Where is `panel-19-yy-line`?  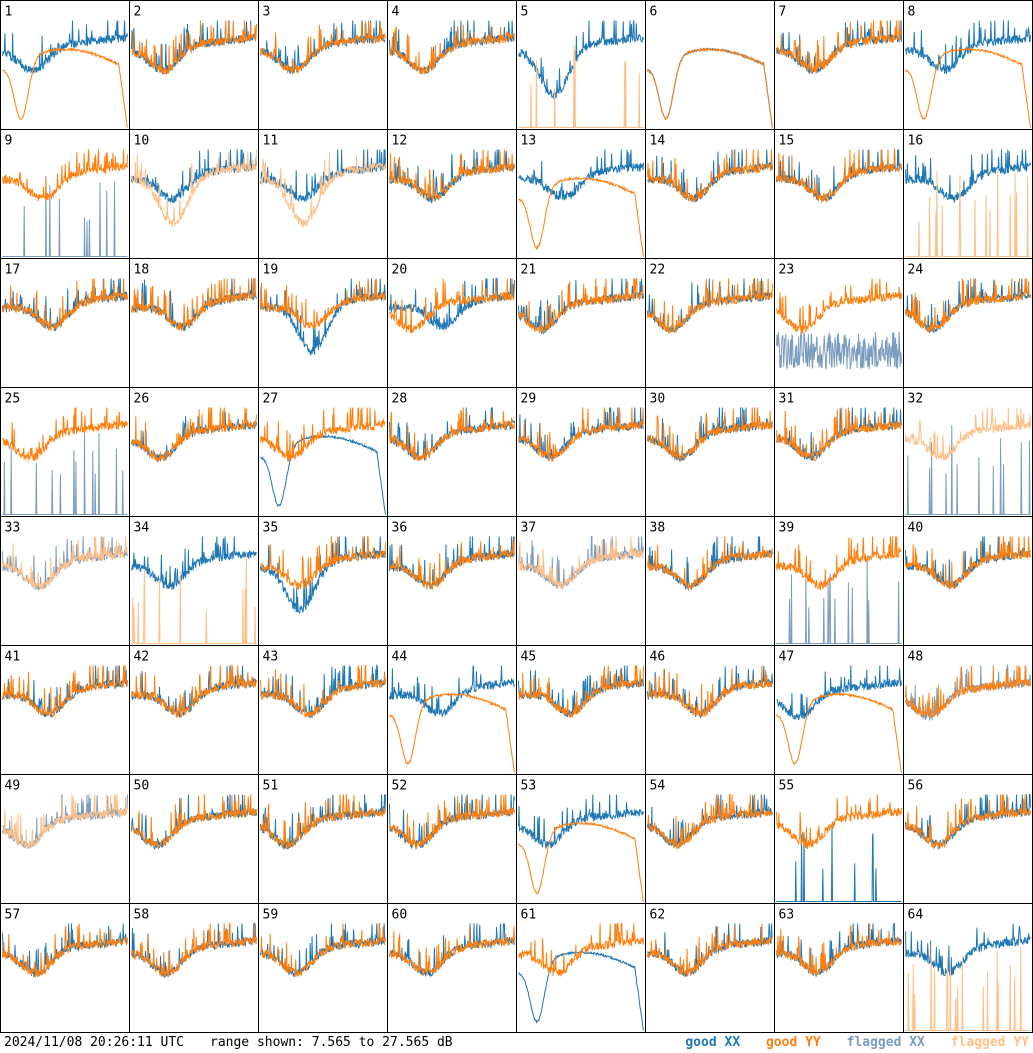
panel-19-yy-line is located at coordinates (323, 303).